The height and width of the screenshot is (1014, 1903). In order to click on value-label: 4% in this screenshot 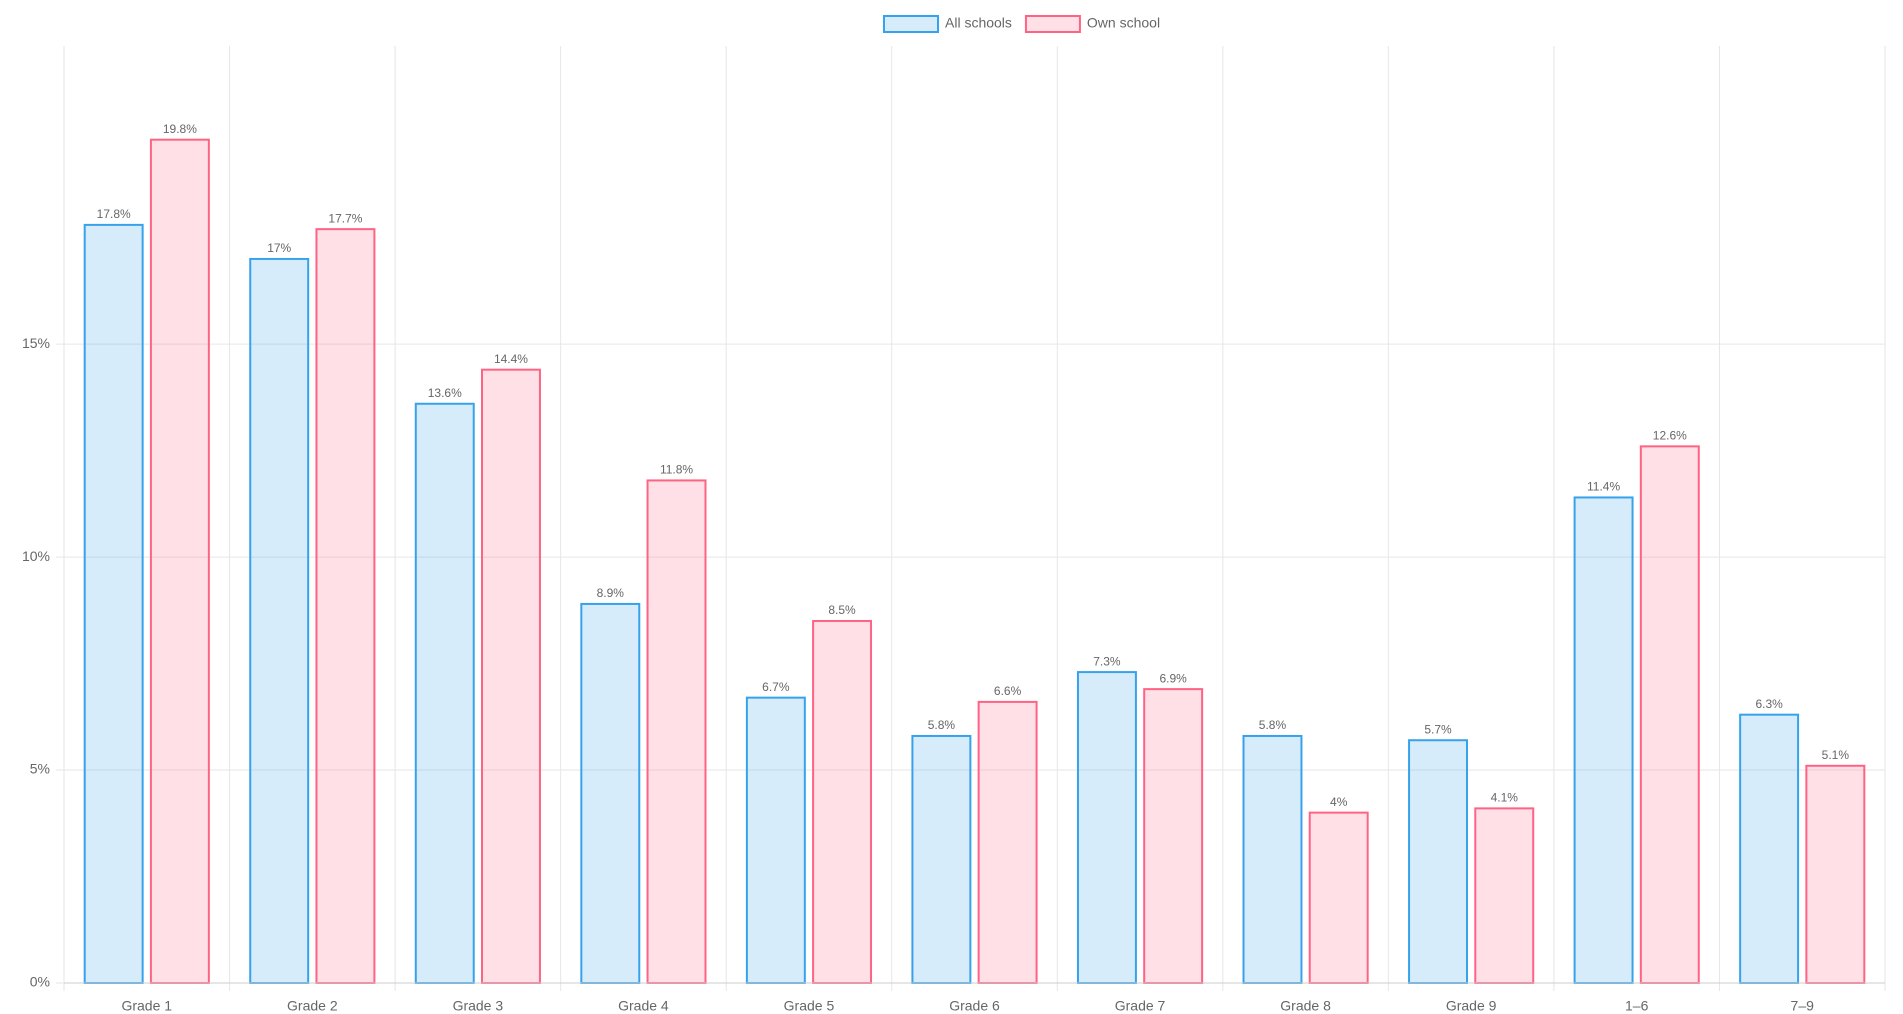, I will do `click(1339, 802)`.